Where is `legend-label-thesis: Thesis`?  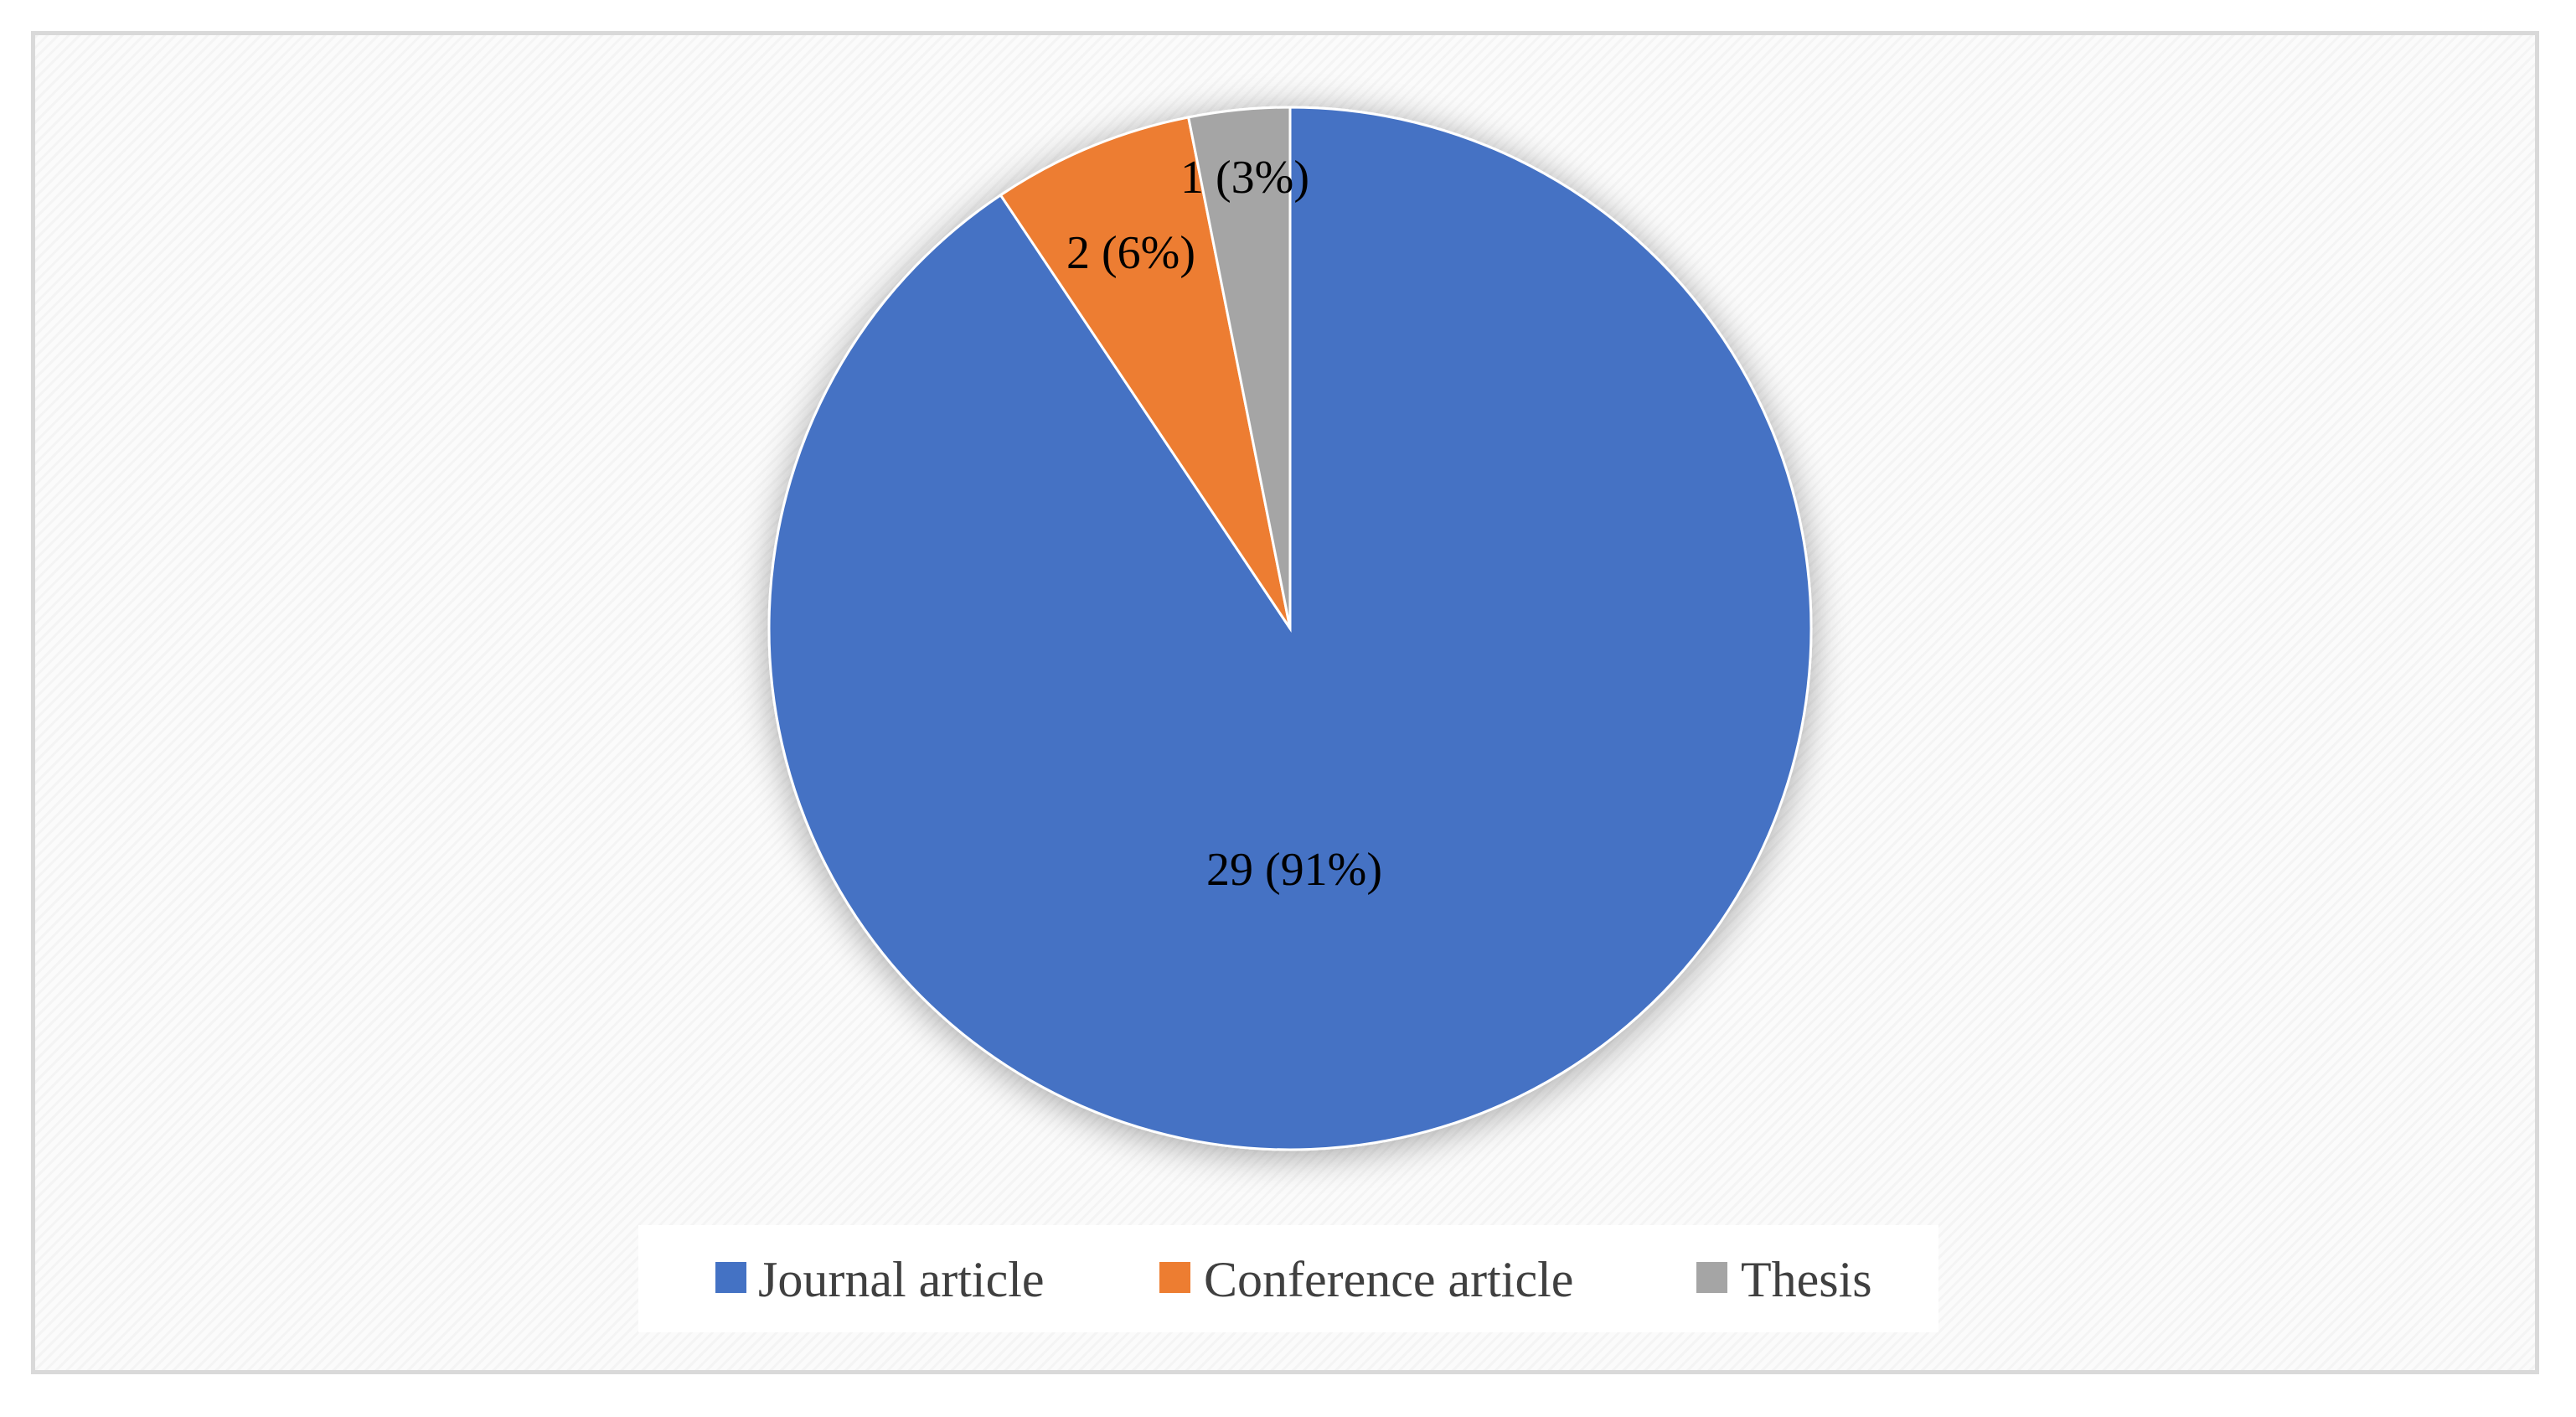 legend-label-thesis: Thesis is located at coordinates (1806, 1279).